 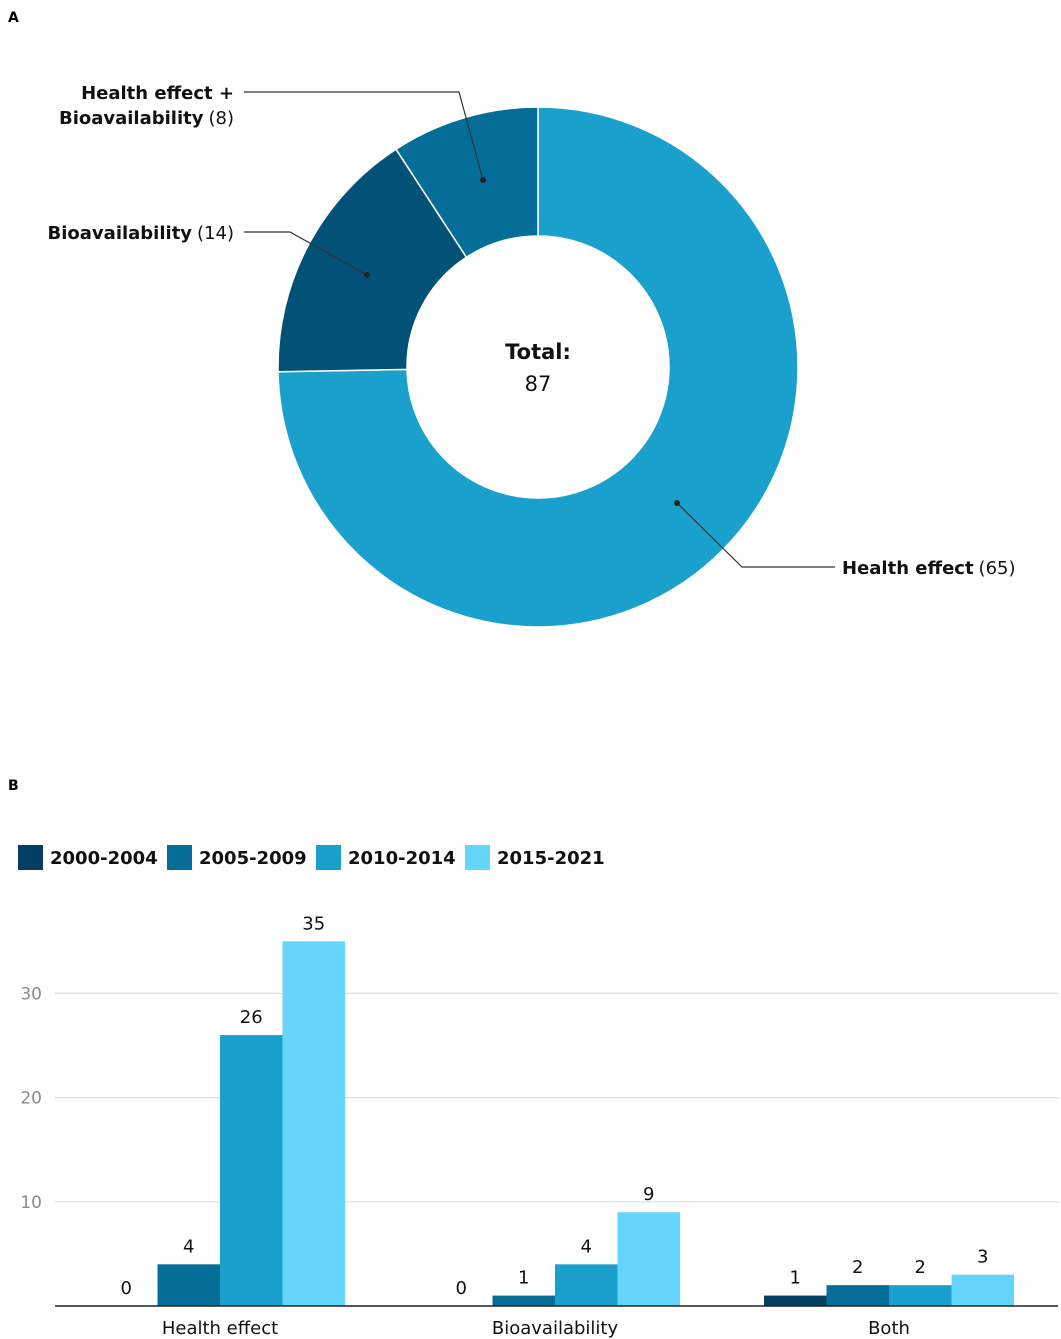 I want to click on donut-slice-bioavailability, so click(x=372, y=260).